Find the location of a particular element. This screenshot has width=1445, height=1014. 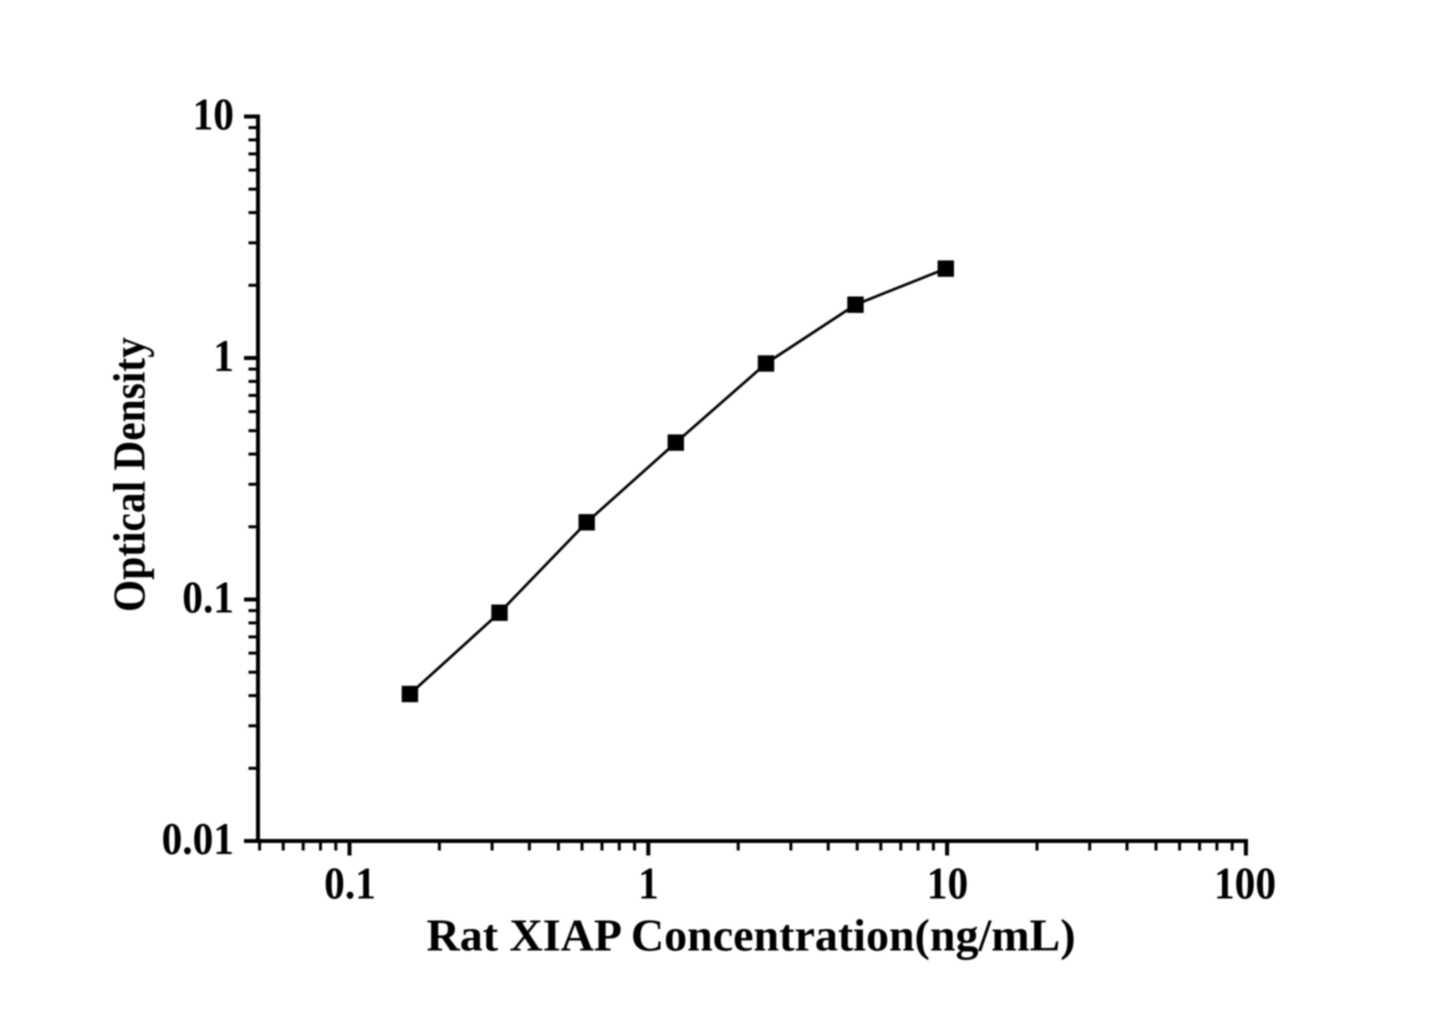

svg-text: 0.01 is located at coordinates (198, 839).